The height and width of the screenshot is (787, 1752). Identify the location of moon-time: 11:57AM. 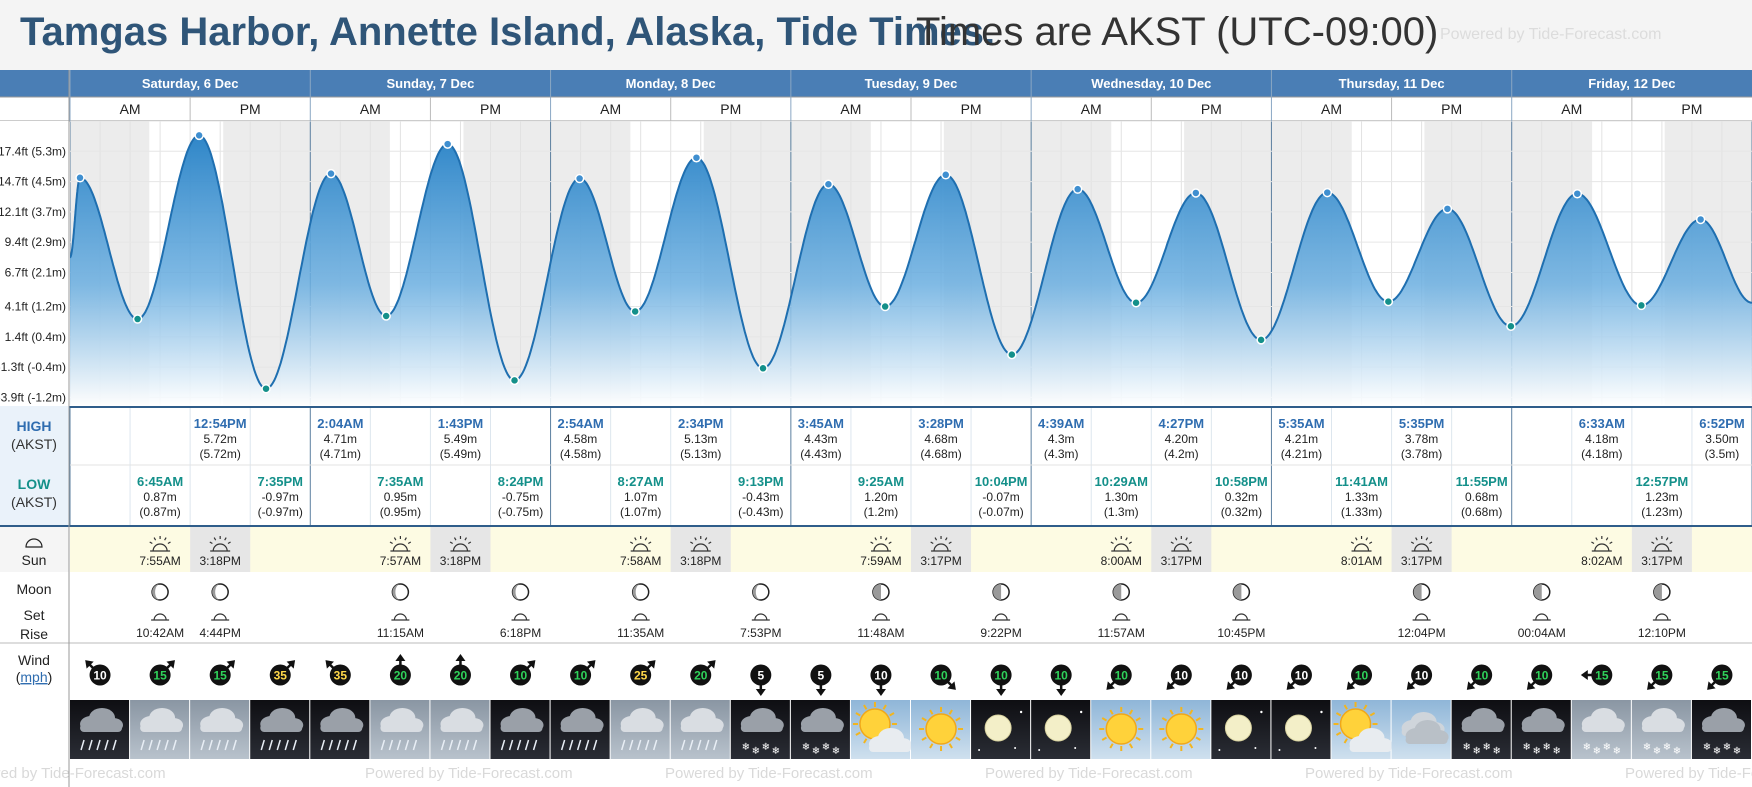
(1121, 633).